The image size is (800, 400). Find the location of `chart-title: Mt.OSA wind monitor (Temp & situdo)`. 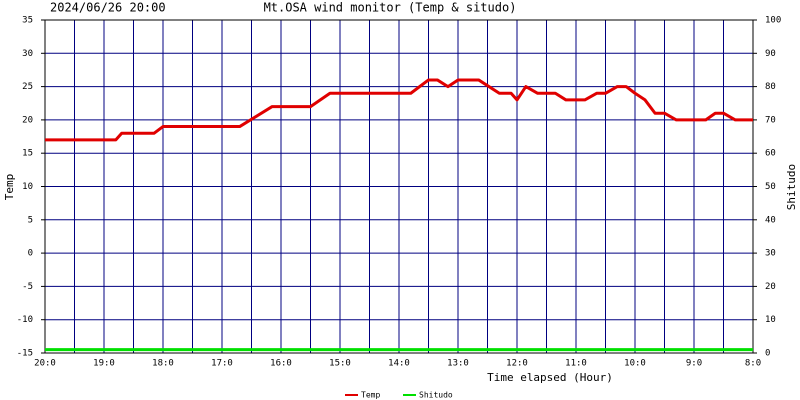

chart-title: Mt.OSA wind monitor (Temp & situdo) is located at coordinates (390, 8).